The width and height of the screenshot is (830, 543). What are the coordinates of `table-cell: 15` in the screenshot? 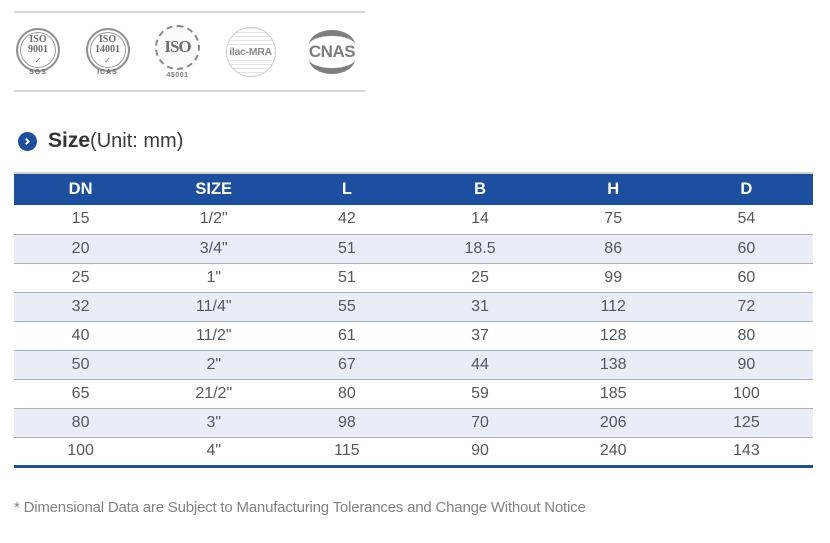 It's located at (81, 220).